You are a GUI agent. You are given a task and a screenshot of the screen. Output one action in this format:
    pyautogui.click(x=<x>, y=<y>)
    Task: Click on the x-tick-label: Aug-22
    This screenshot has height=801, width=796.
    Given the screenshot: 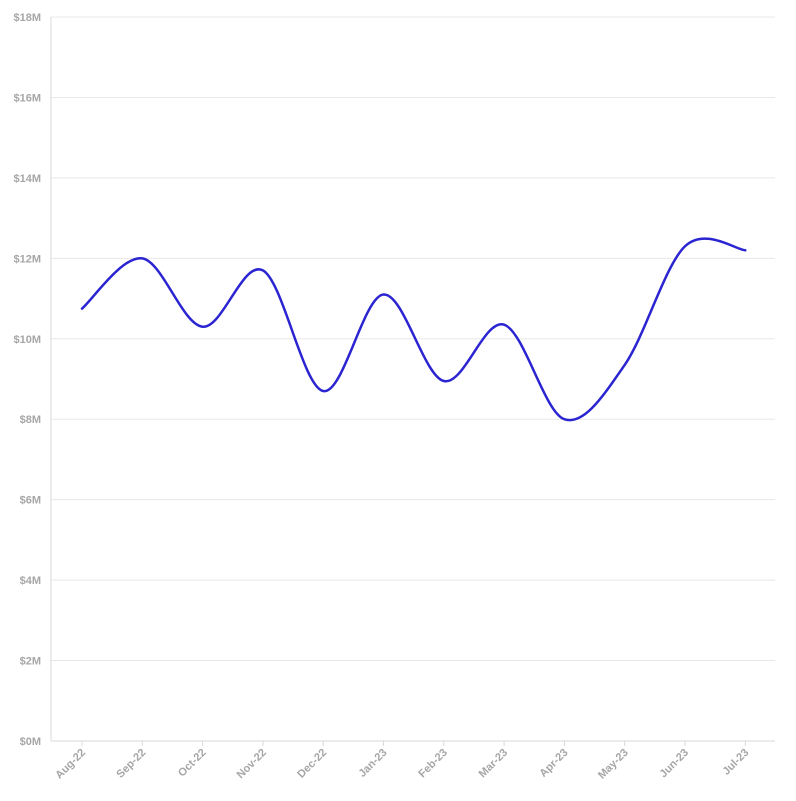 What is the action you would take?
    pyautogui.click(x=70, y=764)
    